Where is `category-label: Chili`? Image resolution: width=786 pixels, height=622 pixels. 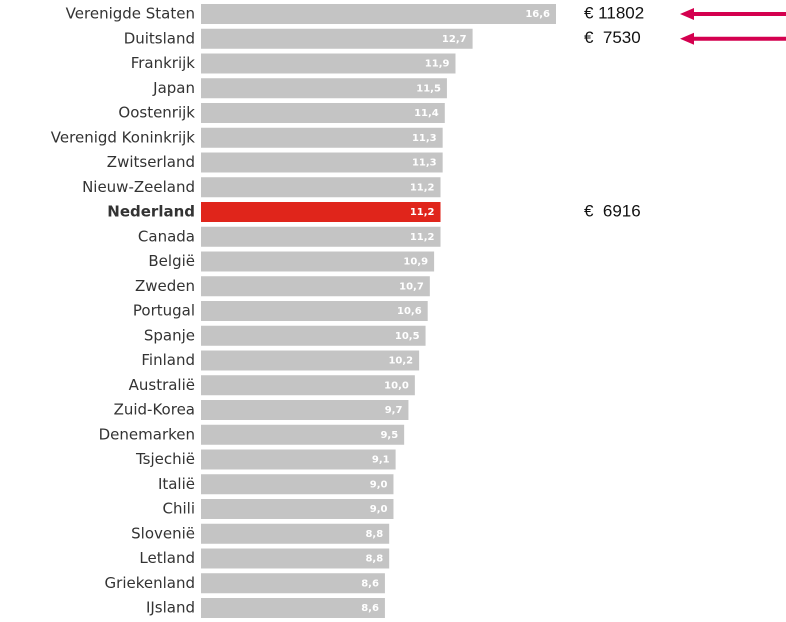
category-label: Chili is located at coordinates (179, 509).